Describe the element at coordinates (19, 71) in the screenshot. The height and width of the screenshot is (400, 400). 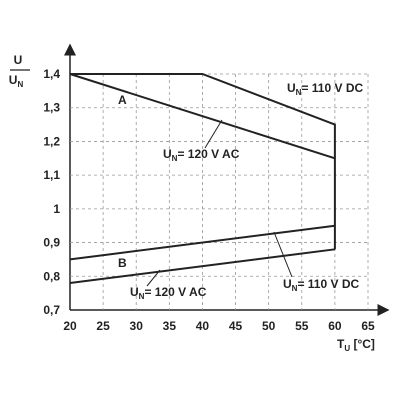
I see `y-axis-label: U UN` at that location.